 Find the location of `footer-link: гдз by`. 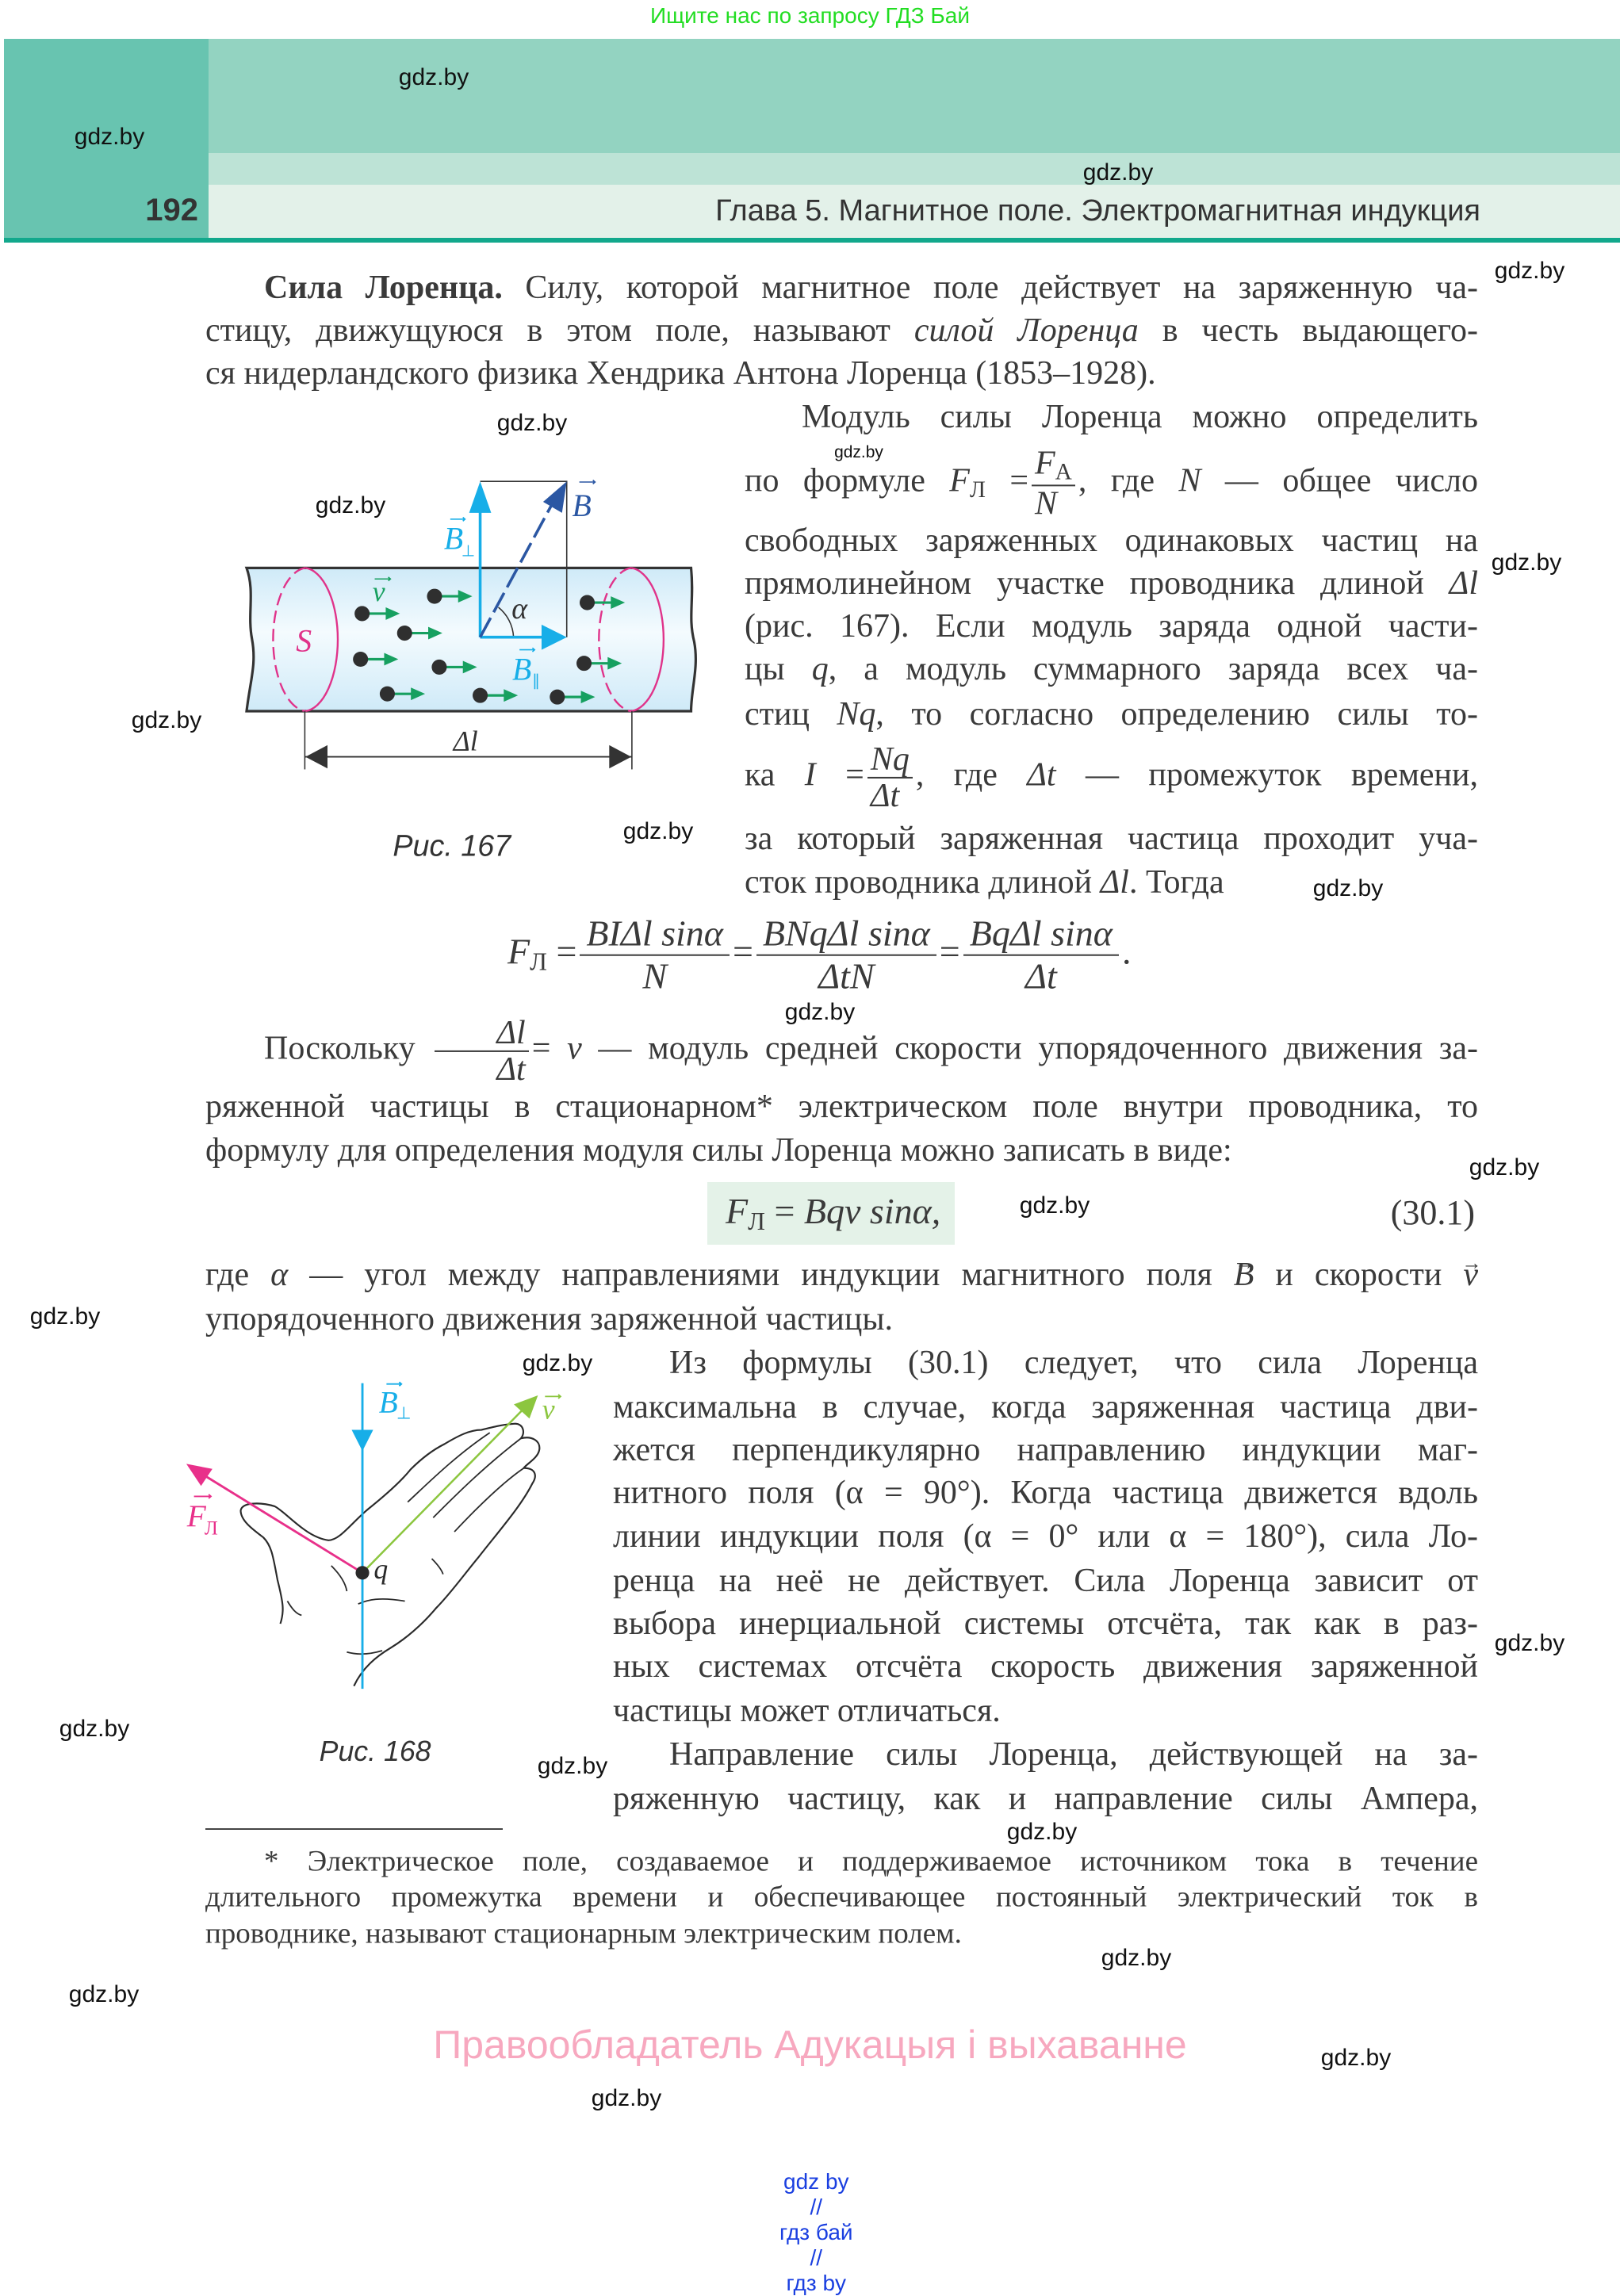

footer-link: гдз by is located at coordinates (816, 2283).